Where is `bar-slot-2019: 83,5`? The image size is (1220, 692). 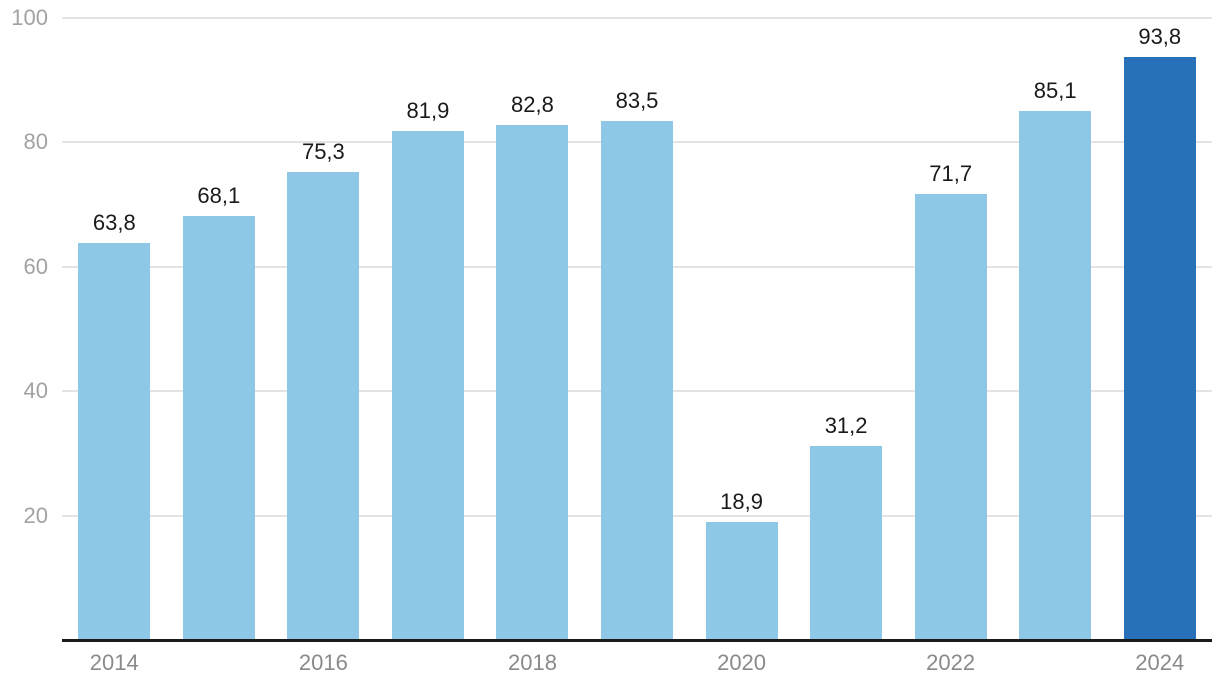
bar-slot-2019: 83,5 is located at coordinates (637, 329).